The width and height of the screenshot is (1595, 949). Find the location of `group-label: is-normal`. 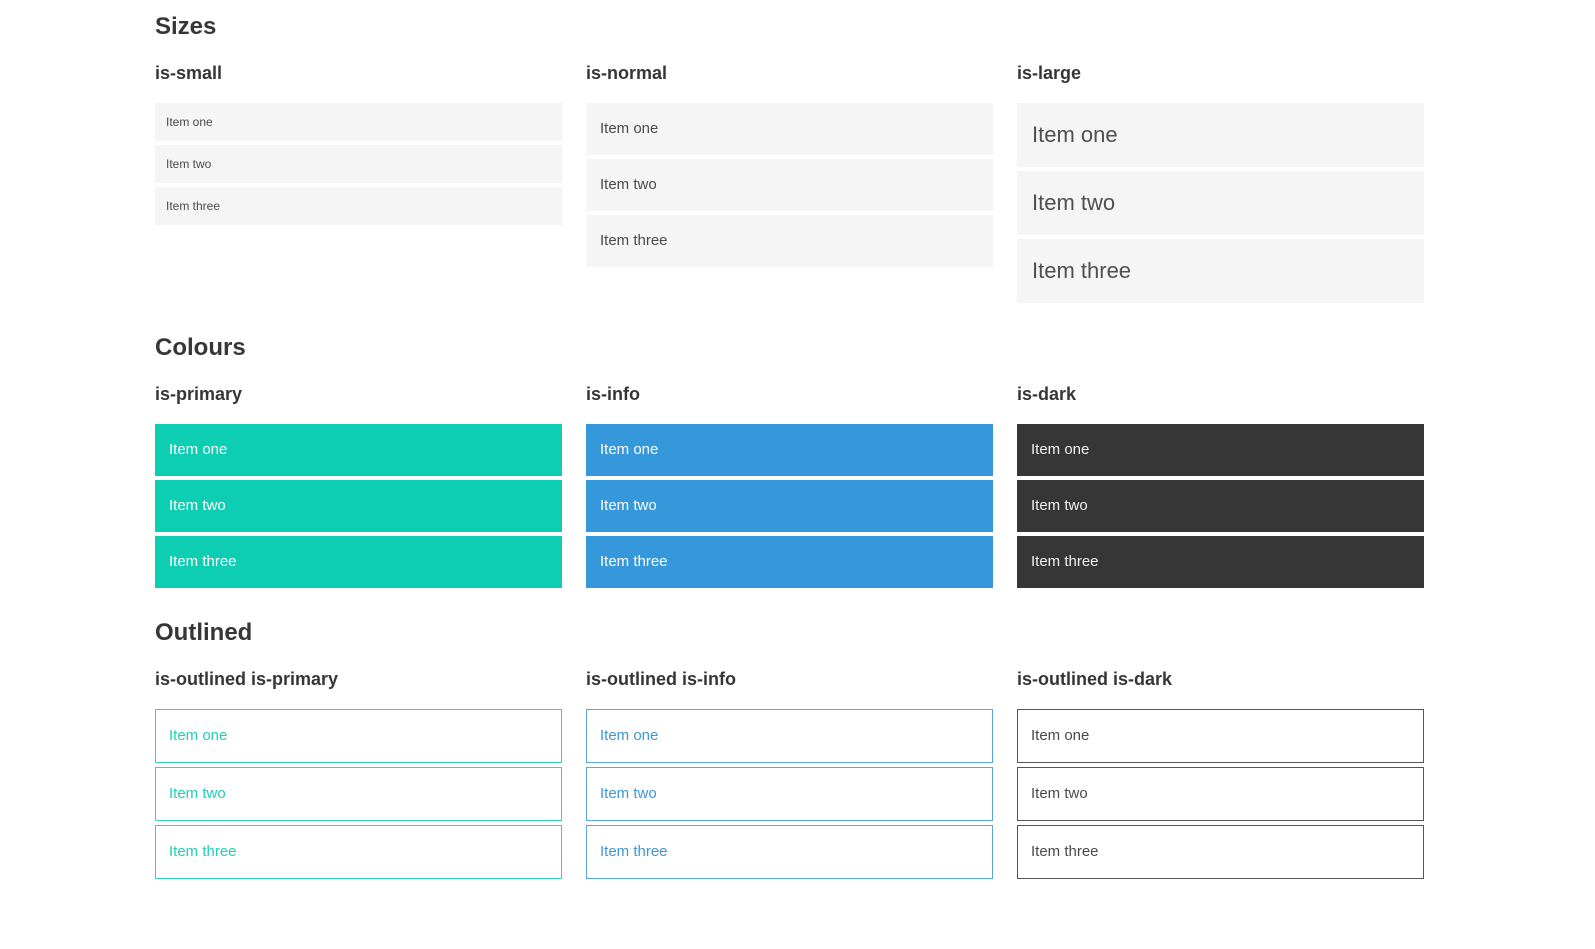

group-label: is-normal is located at coordinates (627, 73).